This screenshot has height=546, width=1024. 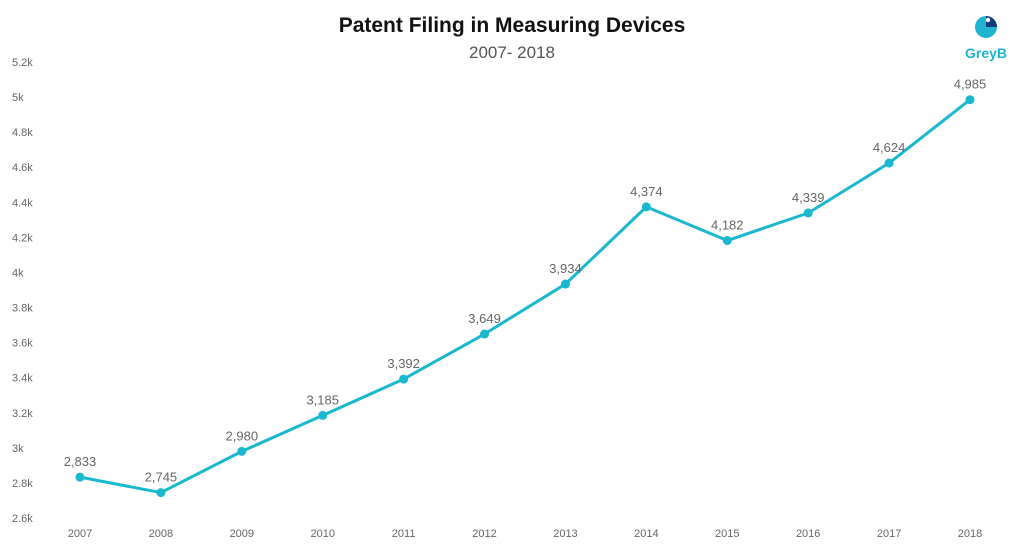 I want to click on x-tick-label: 2012, so click(x=484, y=534).